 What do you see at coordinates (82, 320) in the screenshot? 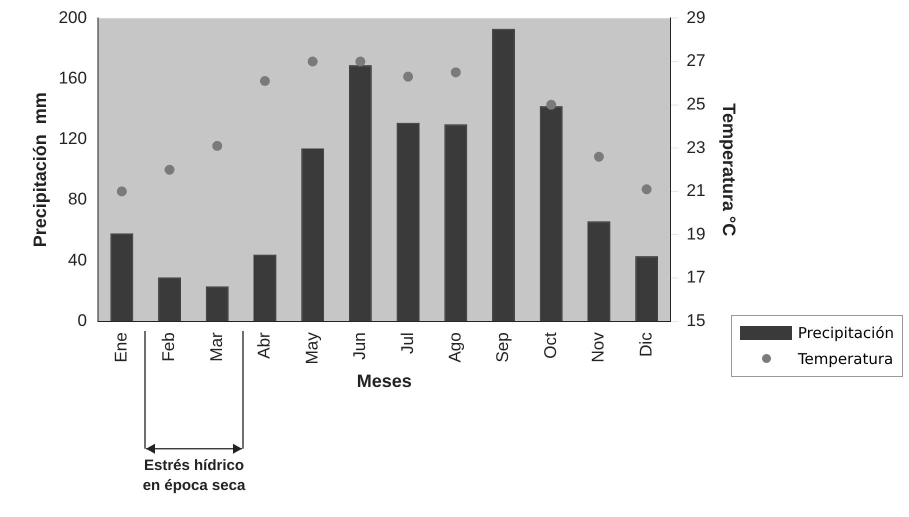
I see `y-tick-label: 0` at bounding box center [82, 320].